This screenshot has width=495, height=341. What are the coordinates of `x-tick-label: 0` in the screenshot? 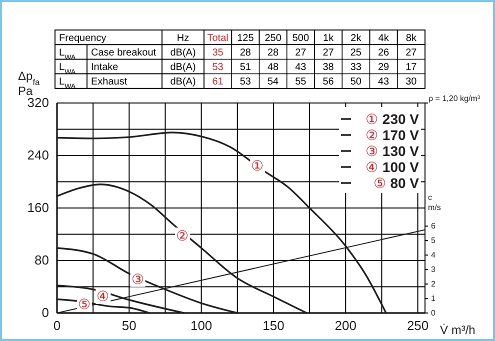 It's located at (57, 326).